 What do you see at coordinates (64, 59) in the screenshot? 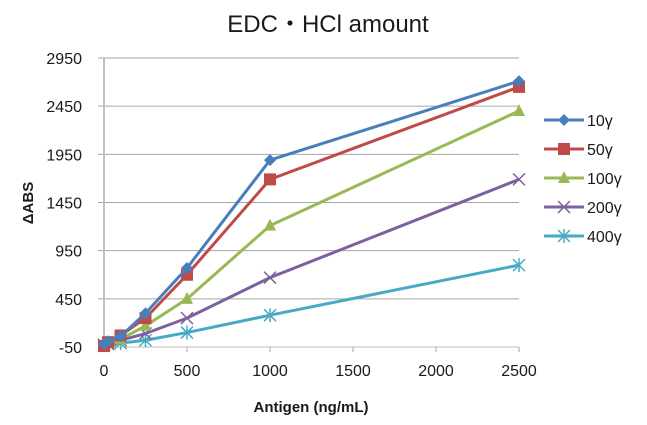
I see `y-tick-label: 2950` at bounding box center [64, 59].